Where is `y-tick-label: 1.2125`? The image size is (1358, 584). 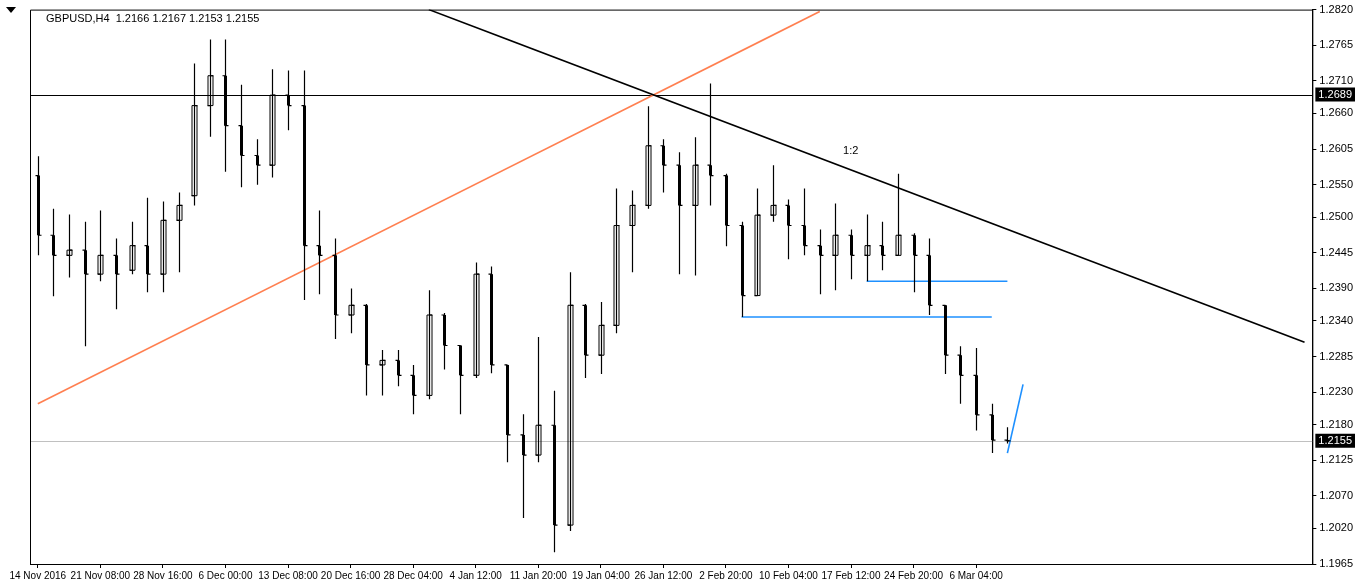 y-tick-label: 1.2125 is located at coordinates (1336, 459).